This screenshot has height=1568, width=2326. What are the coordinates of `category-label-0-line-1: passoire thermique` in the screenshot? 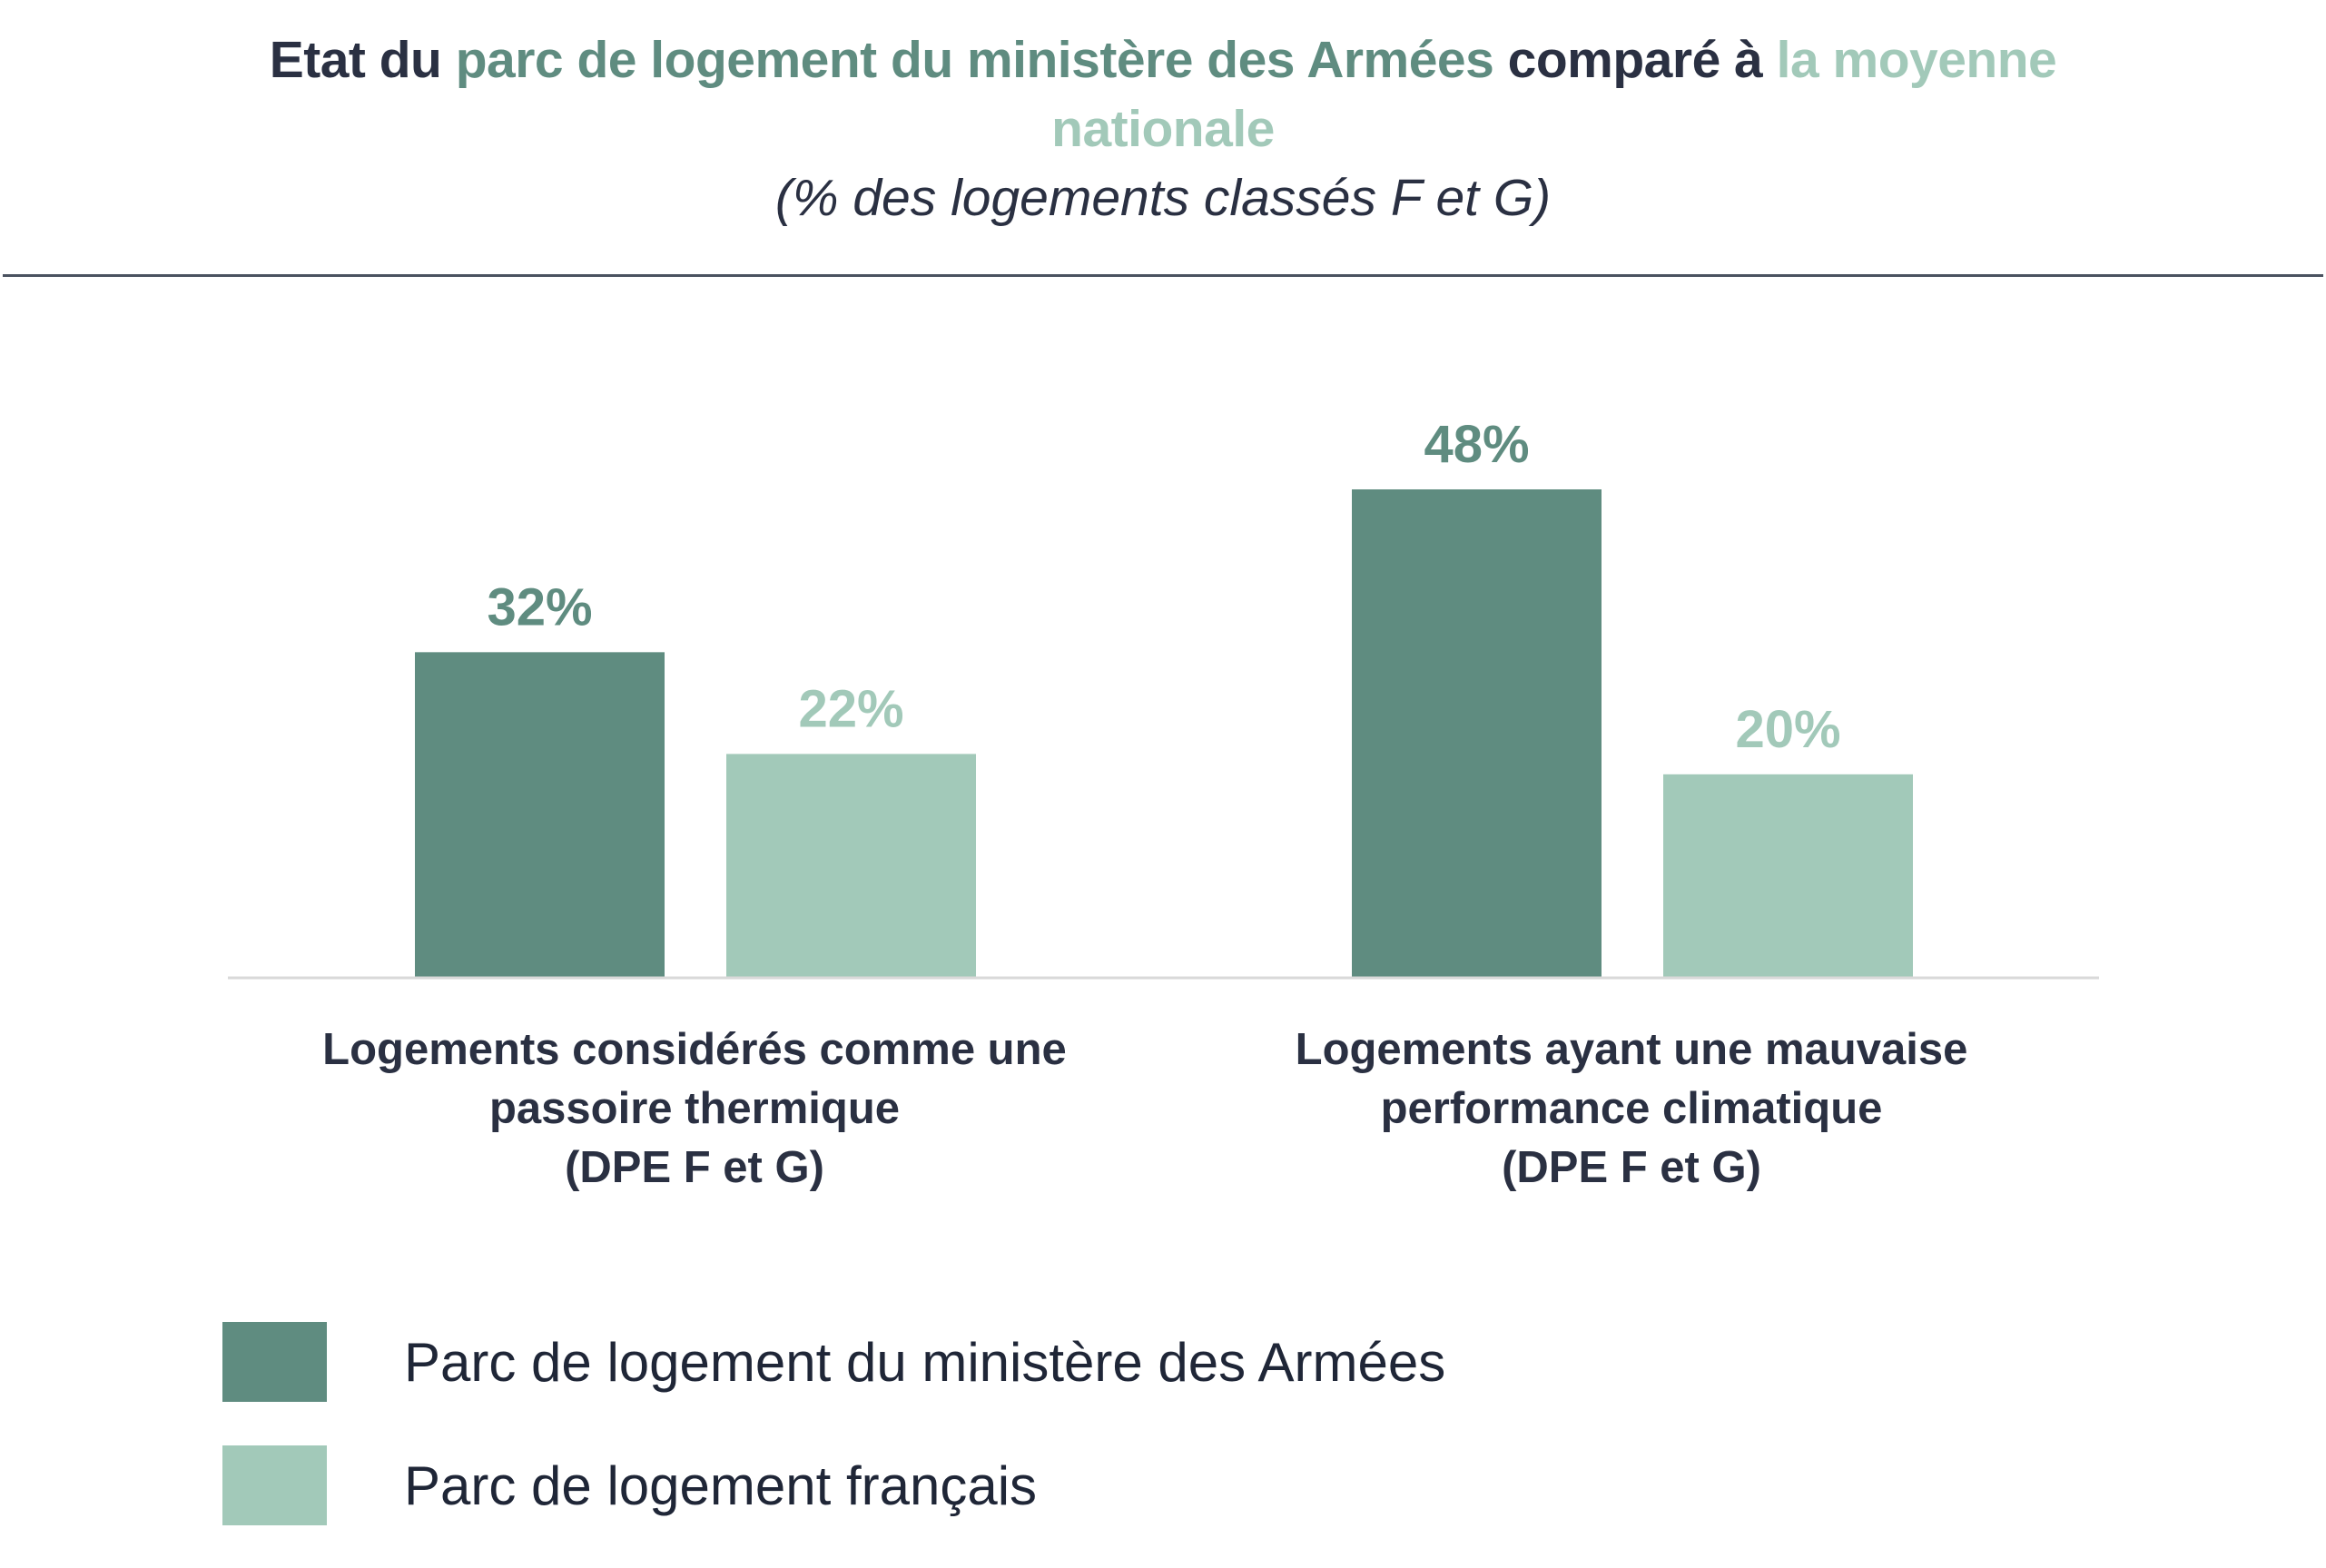 It's located at (694, 1108).